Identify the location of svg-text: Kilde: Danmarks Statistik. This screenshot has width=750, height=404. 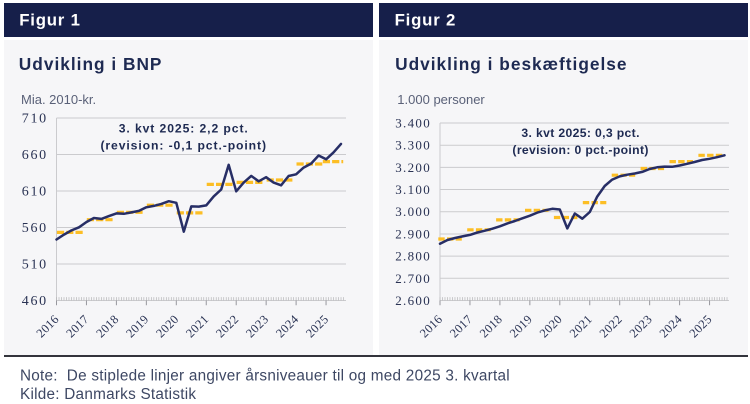
(108, 394).